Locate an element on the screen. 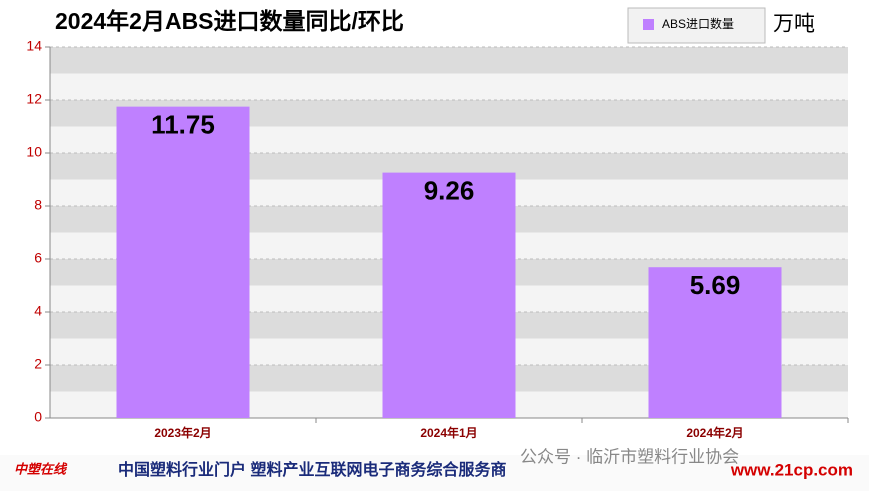  x-tick-label: 2024年1月 is located at coordinates (448, 432).